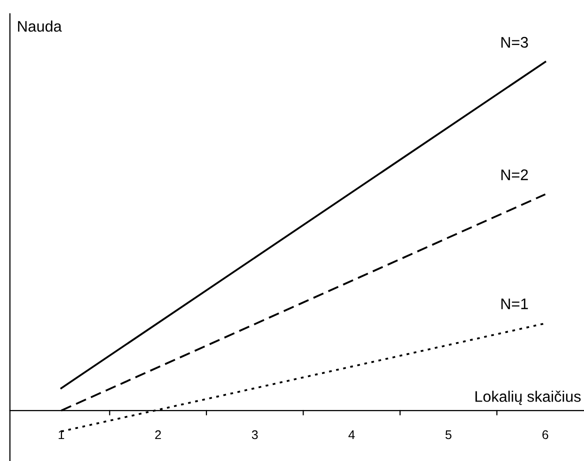 This screenshot has width=584, height=461. Describe the element at coordinates (528, 397) in the screenshot. I see `x-axis-title: Lokalių skaičius` at that location.